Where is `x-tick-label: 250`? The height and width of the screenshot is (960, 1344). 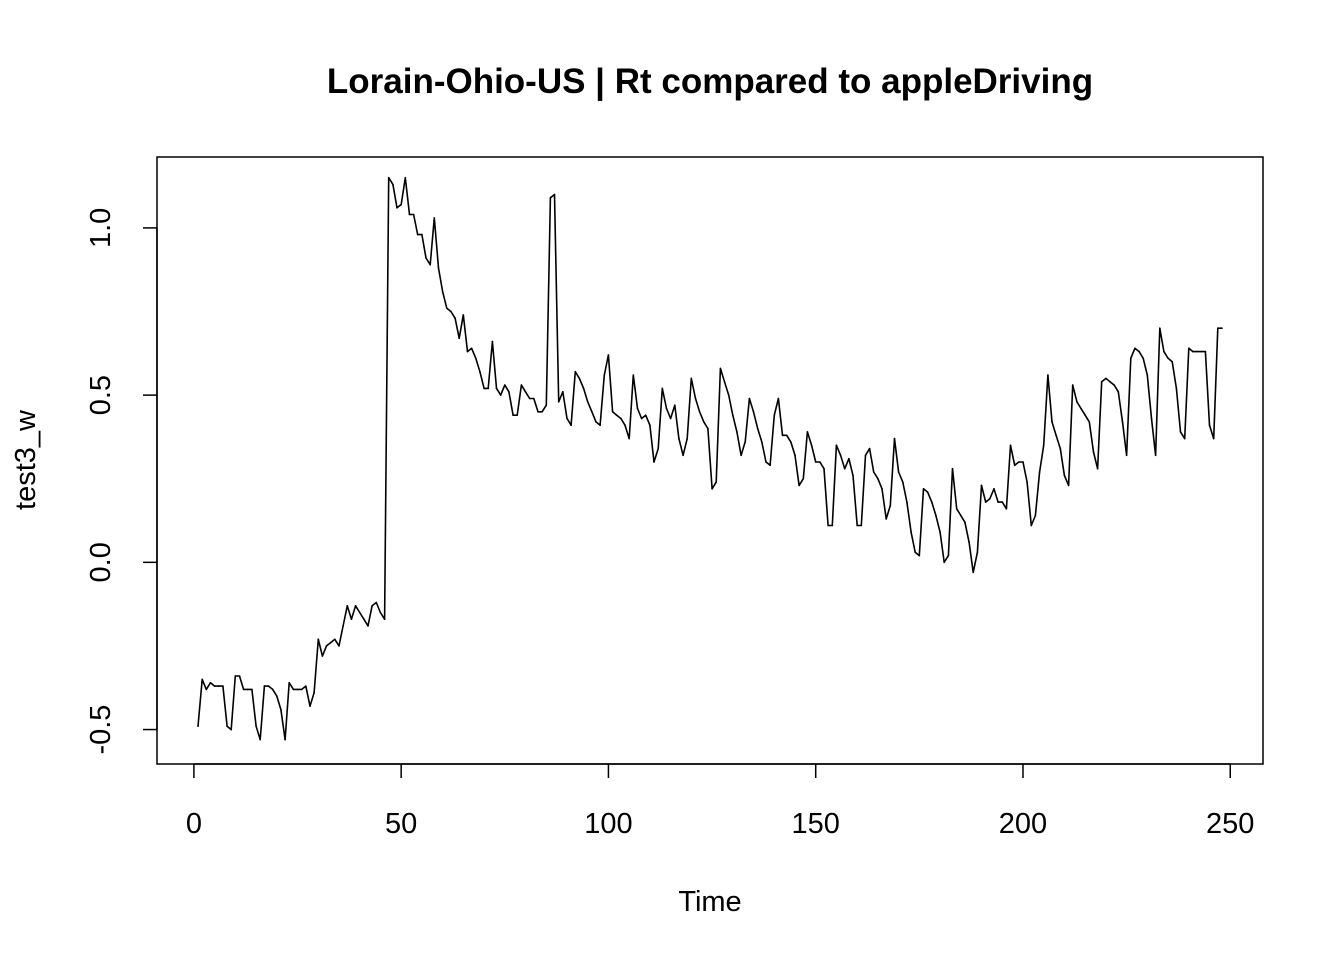 x-tick-label: 250 is located at coordinates (1230, 824).